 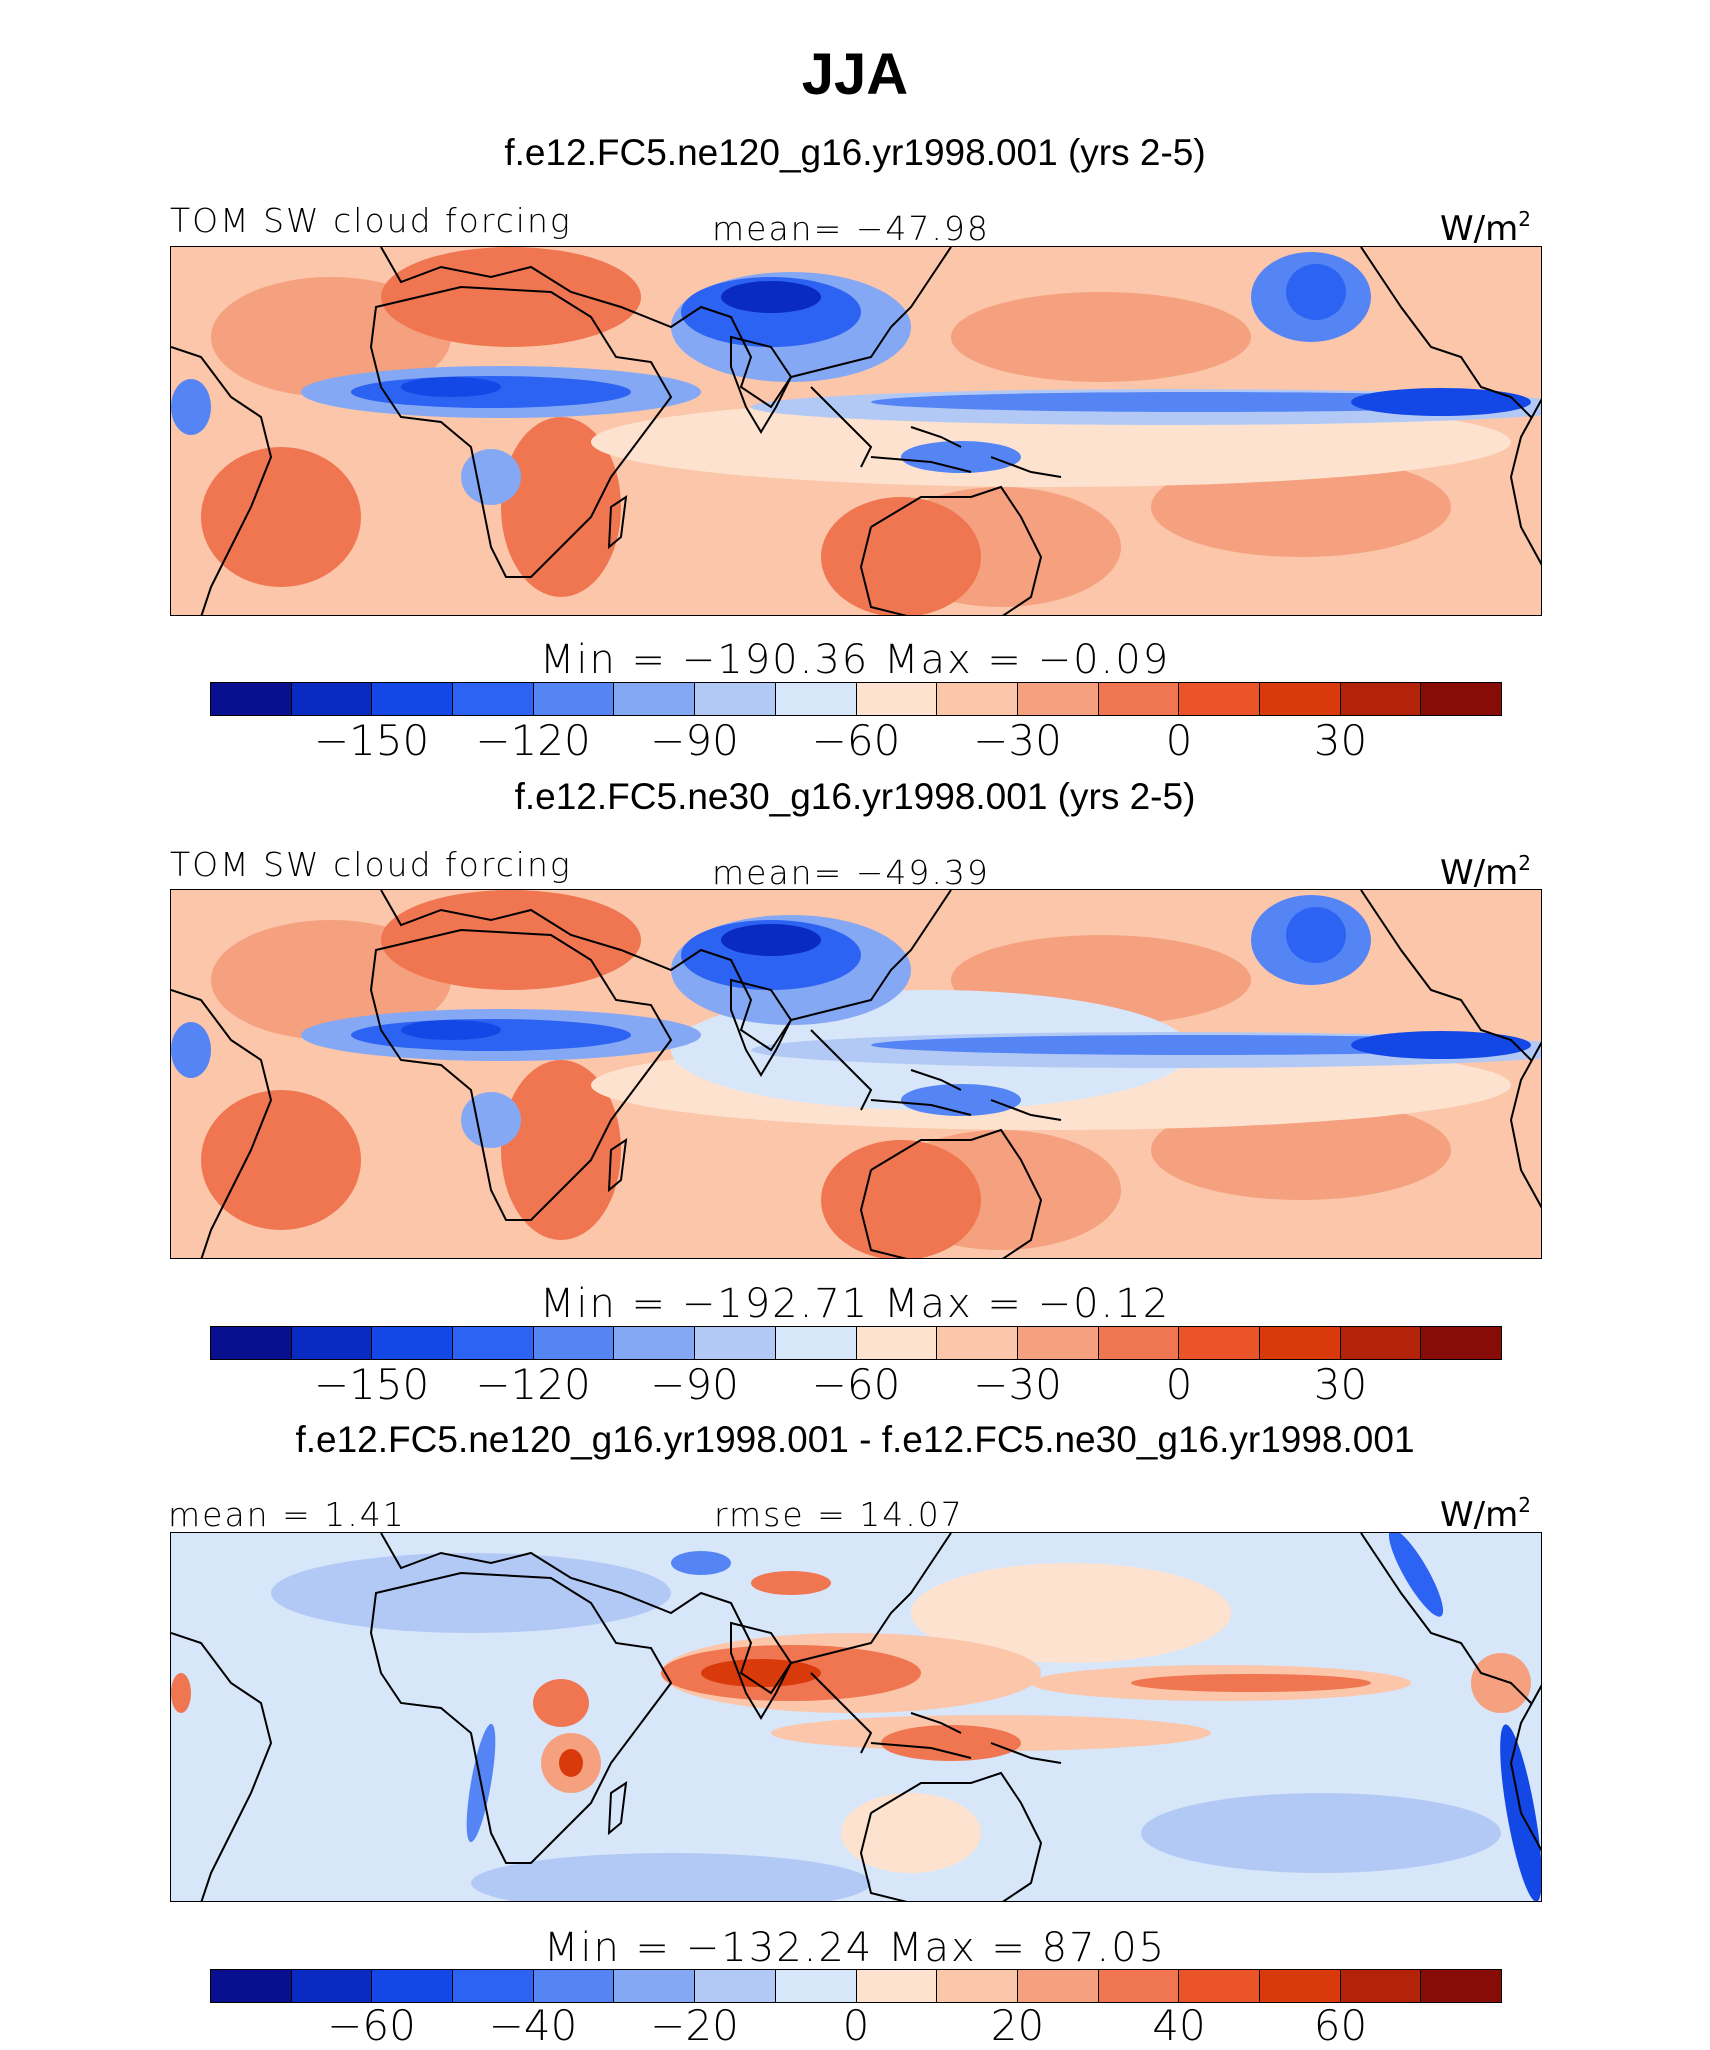 What do you see at coordinates (851, 872) in the screenshot?
I see `panel-2-mean-label: mean= −49.39` at bounding box center [851, 872].